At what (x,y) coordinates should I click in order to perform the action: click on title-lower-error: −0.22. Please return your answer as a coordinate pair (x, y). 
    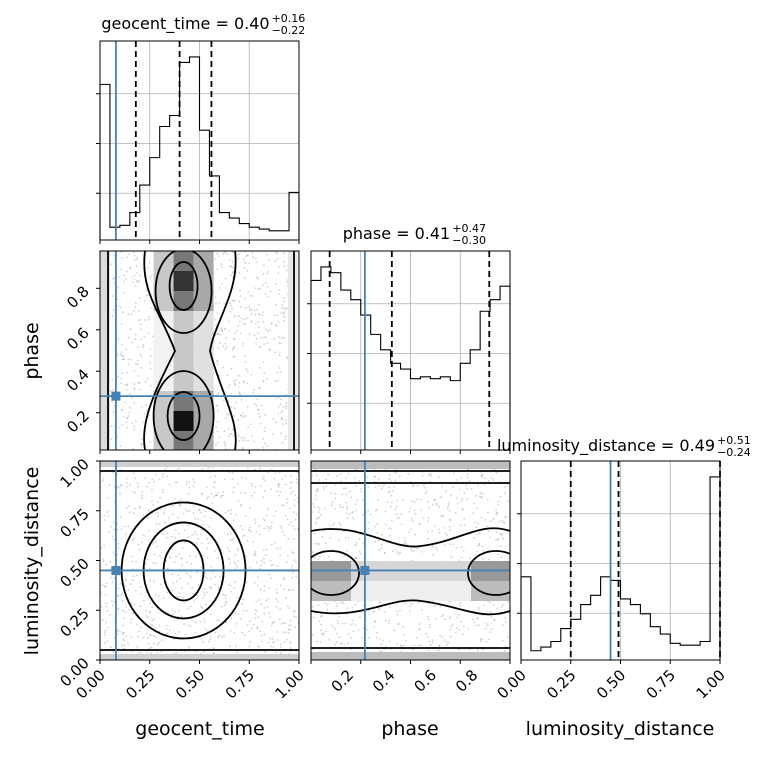
    Looking at the image, I should click on (289, 30).